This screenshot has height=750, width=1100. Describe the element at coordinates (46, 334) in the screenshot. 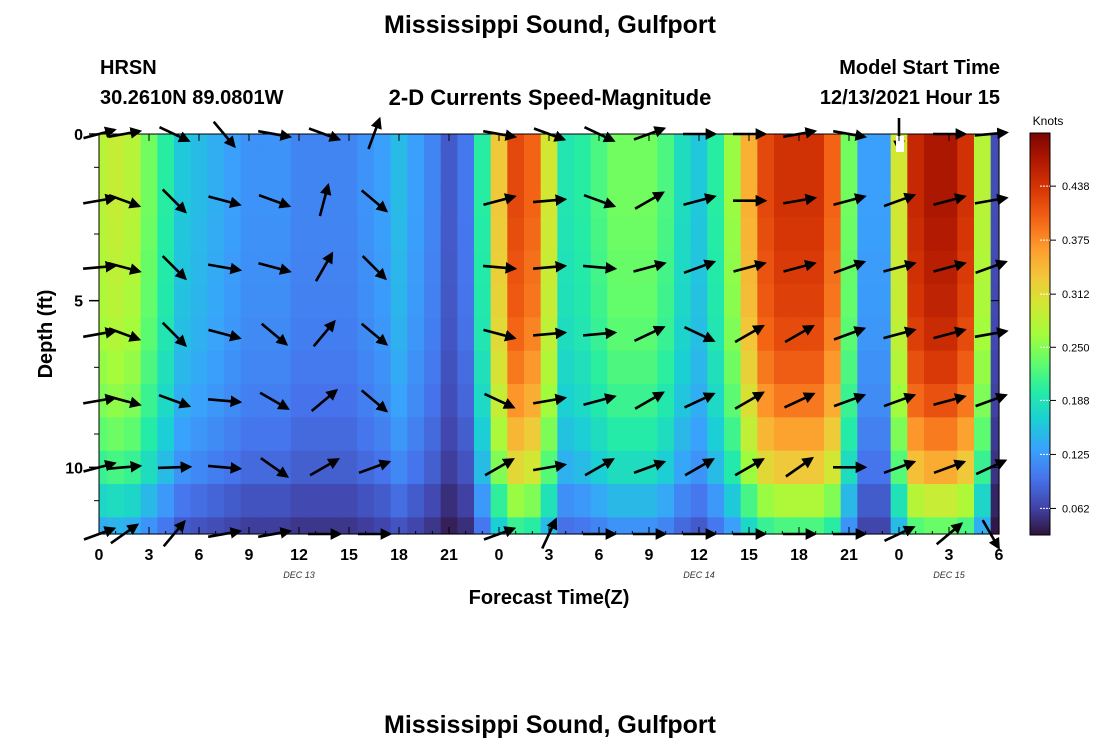

I see `y-axis-label: Depth (ft)` at that location.